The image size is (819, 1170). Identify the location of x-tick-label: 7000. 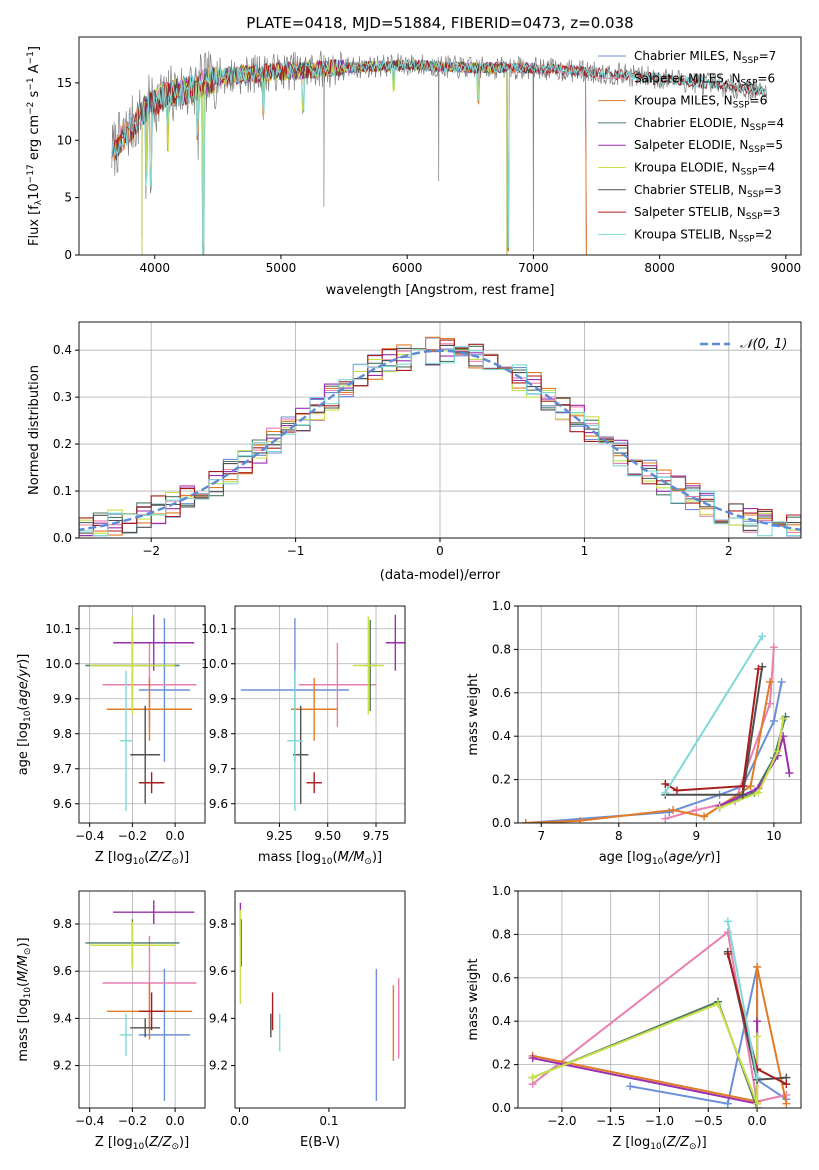
(533, 268).